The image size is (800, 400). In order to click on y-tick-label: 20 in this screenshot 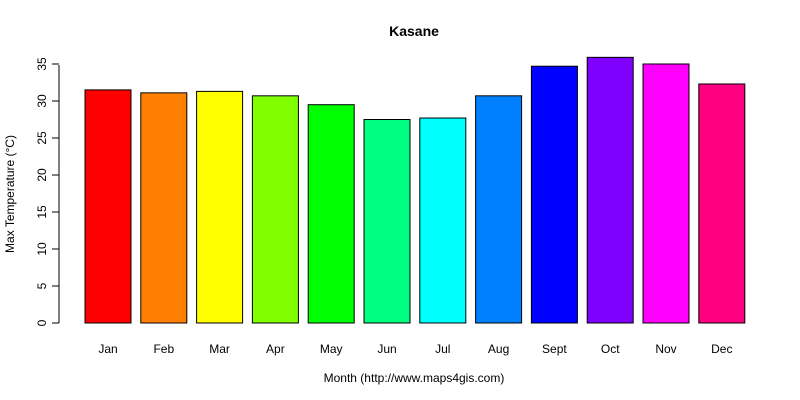, I will do `click(42, 175)`.